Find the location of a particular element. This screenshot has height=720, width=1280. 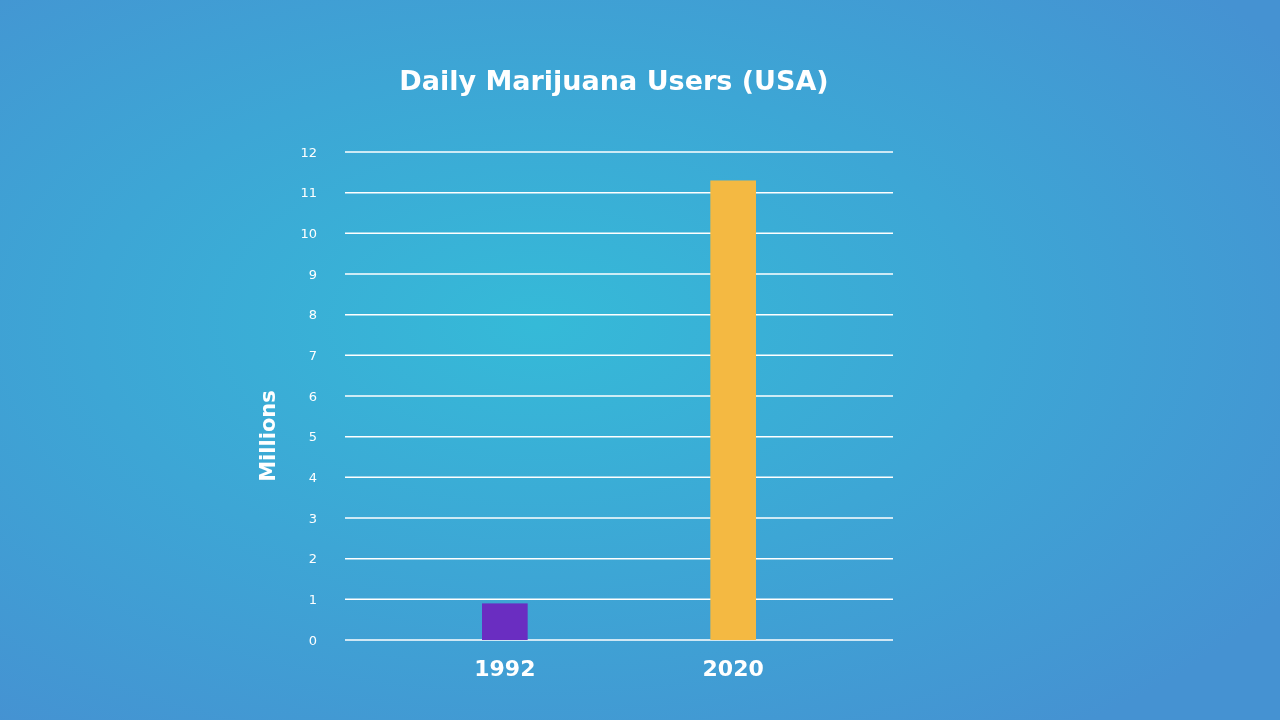

y-tick-label: 5 is located at coordinates (312, 437).